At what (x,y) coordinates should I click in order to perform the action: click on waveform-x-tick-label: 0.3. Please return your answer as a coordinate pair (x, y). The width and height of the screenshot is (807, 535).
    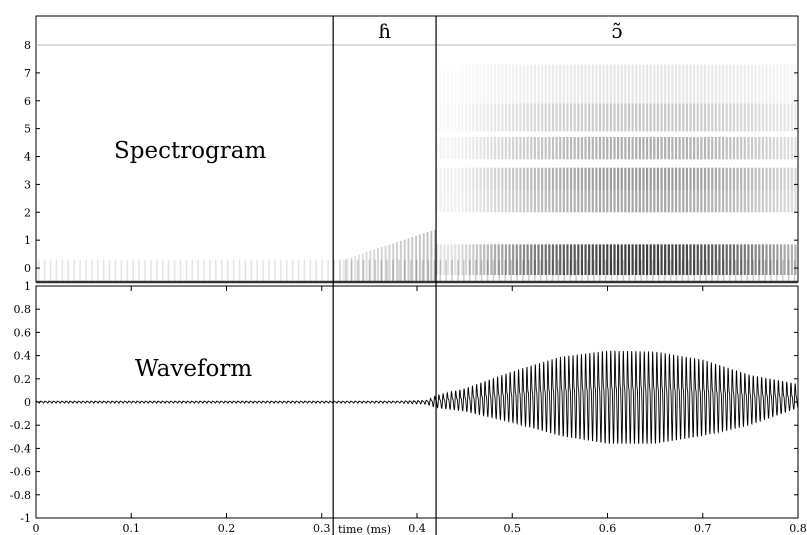
    Looking at the image, I should click on (322, 528).